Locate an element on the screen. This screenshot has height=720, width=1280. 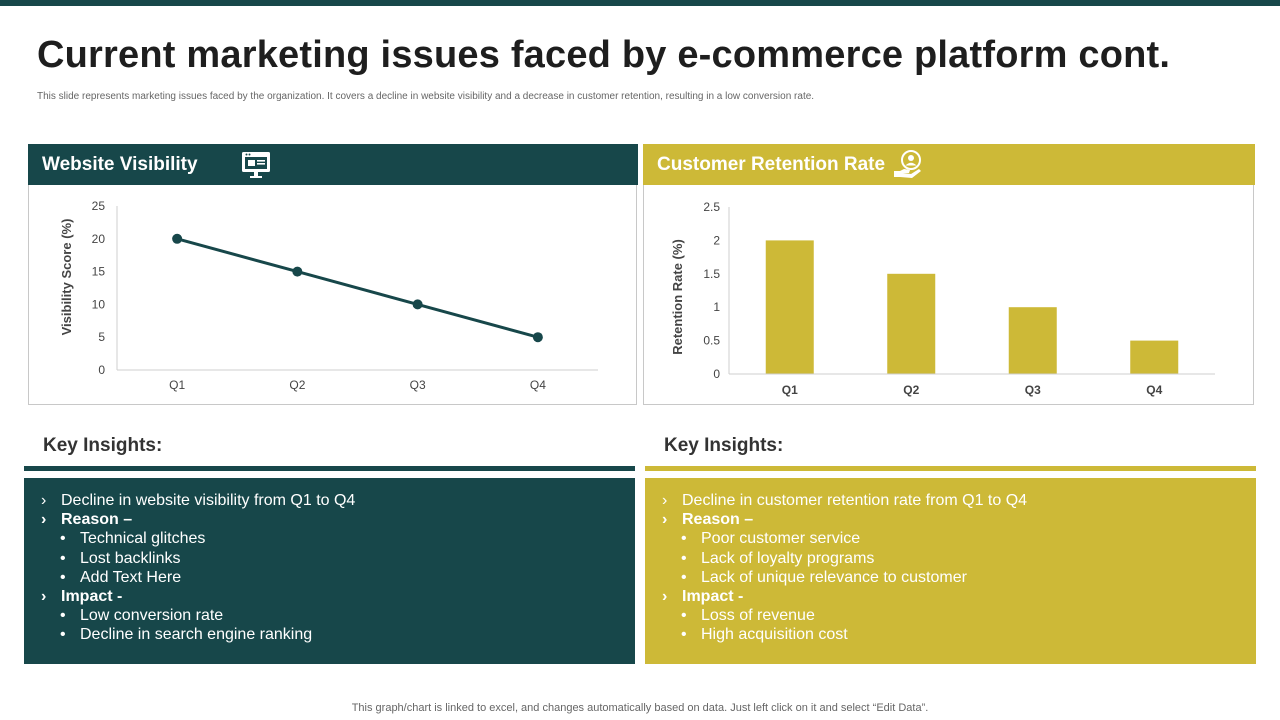
insight-left-item: • Lost backlinks is located at coordinates (338, 558).